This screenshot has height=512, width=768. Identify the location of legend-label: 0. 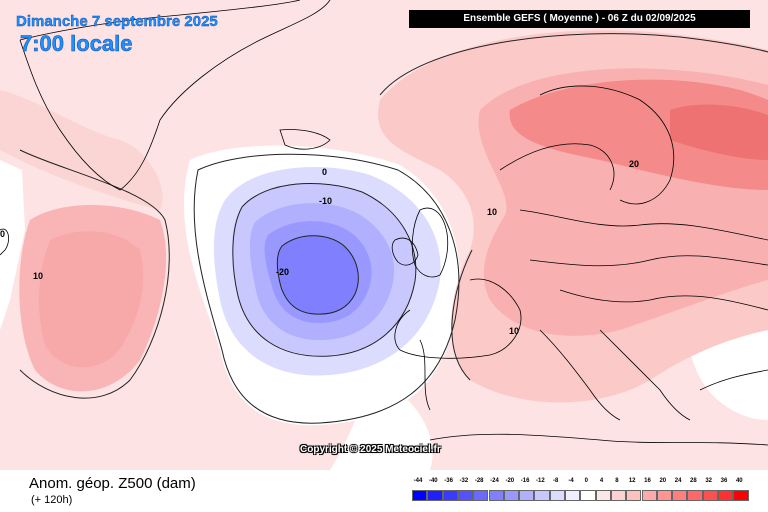
(586, 481).